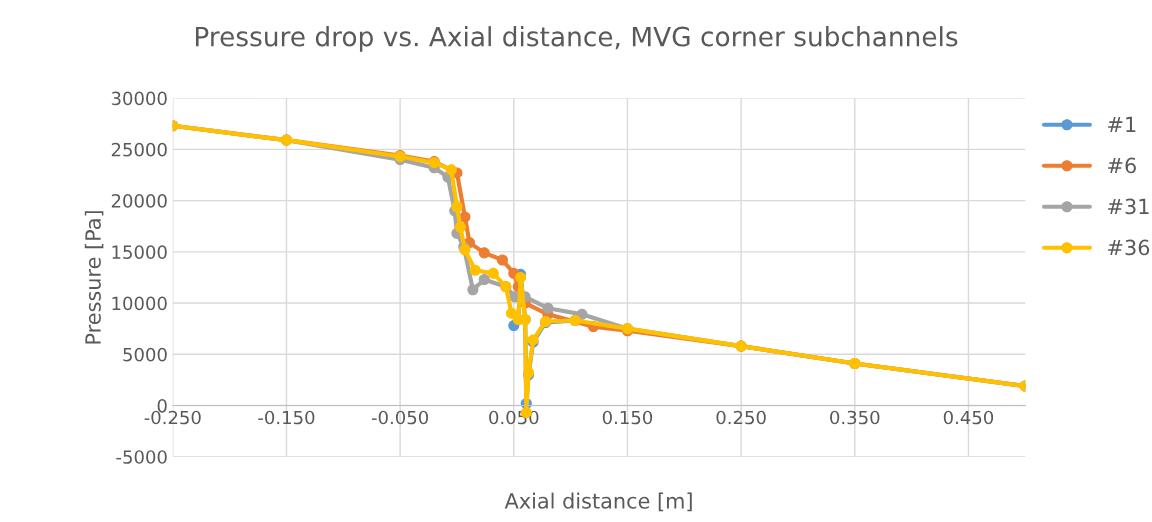 This screenshot has width=1152, height=522. I want to click on x-axis-title: Axial distance [m], so click(598, 502).